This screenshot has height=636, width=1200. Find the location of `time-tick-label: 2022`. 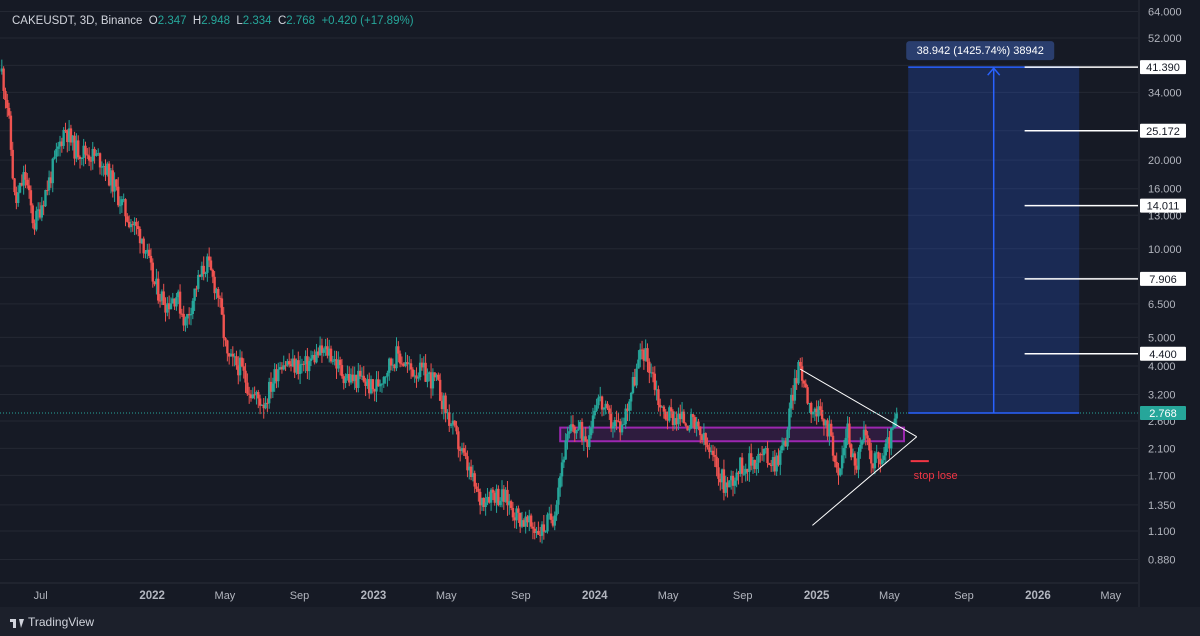

time-tick-label: 2022 is located at coordinates (152, 596).